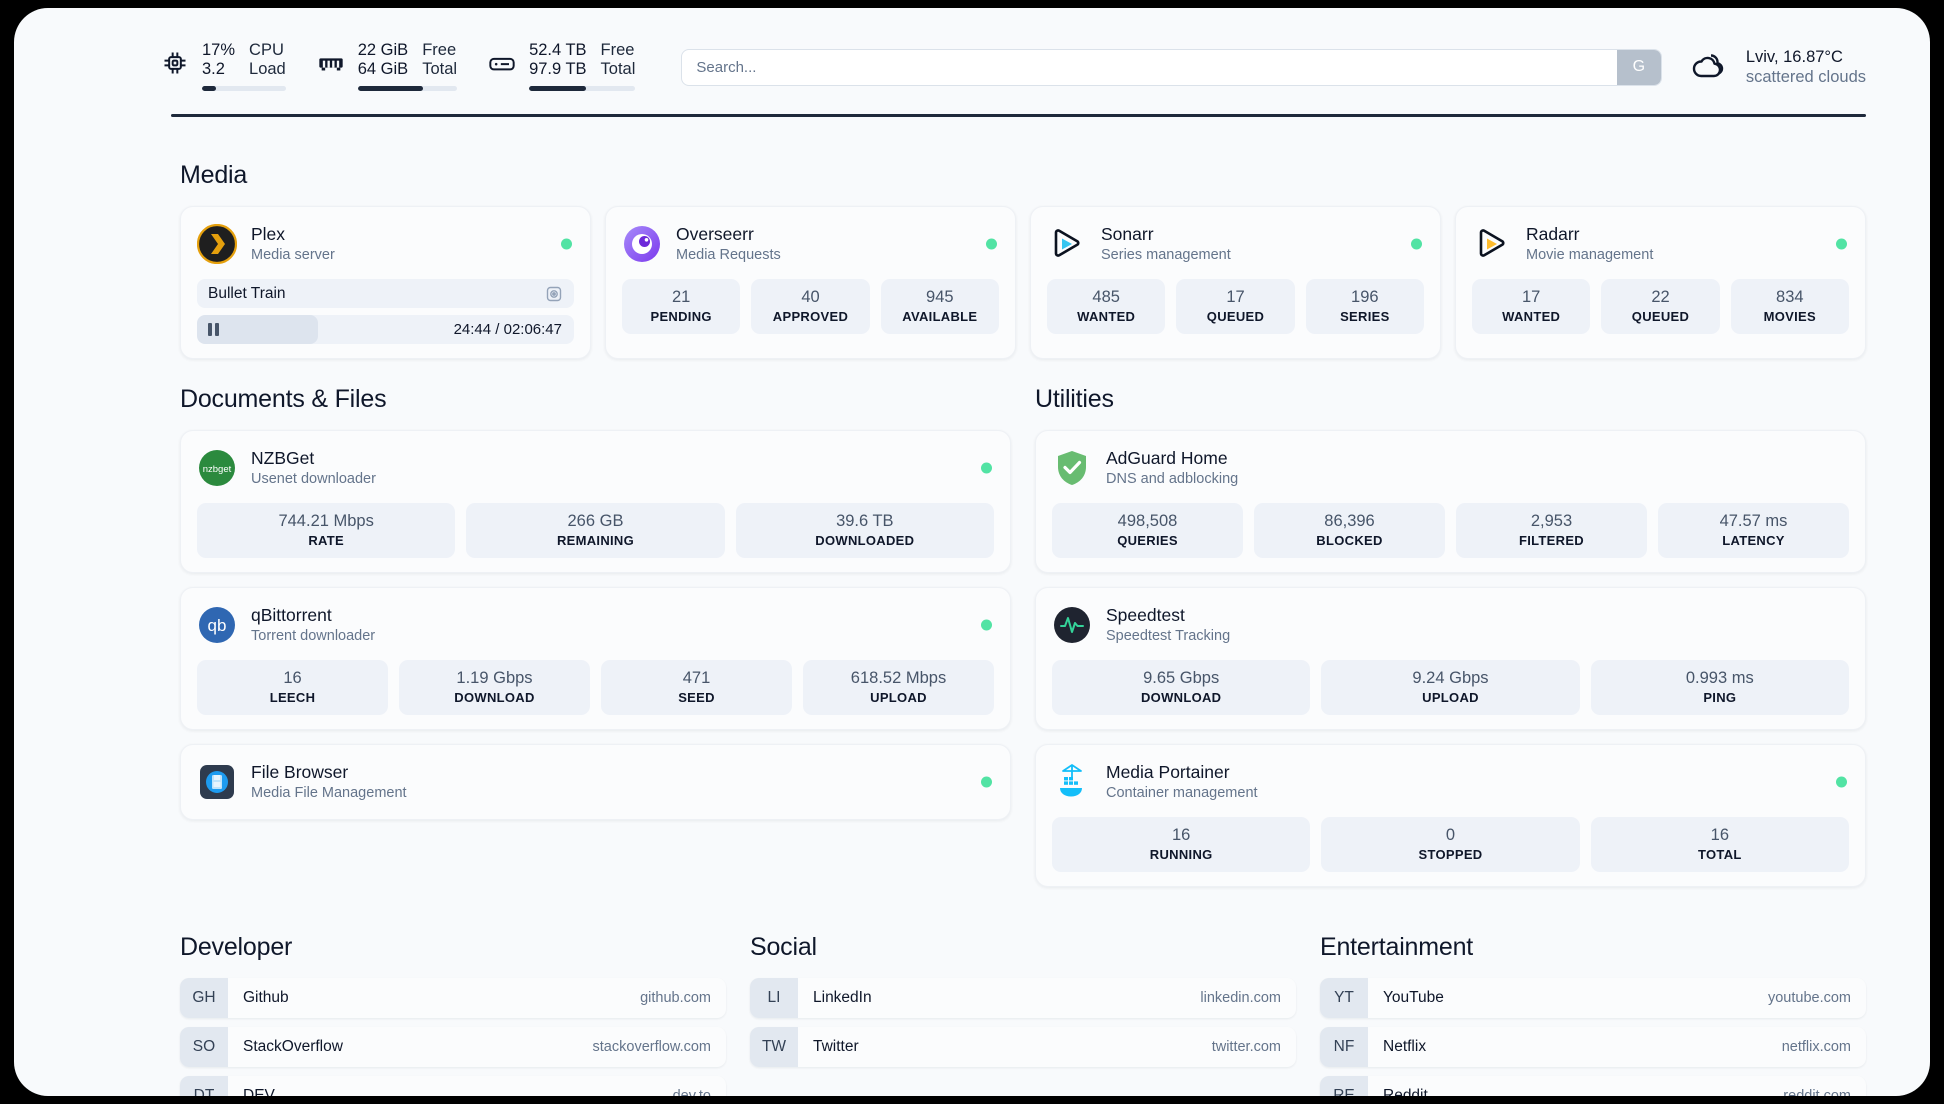 The image size is (1944, 1104). What do you see at coordinates (595, 658) in the screenshot?
I see `service-card-qbittorrent: qb qBittorrent Torrent downloader` at bounding box center [595, 658].